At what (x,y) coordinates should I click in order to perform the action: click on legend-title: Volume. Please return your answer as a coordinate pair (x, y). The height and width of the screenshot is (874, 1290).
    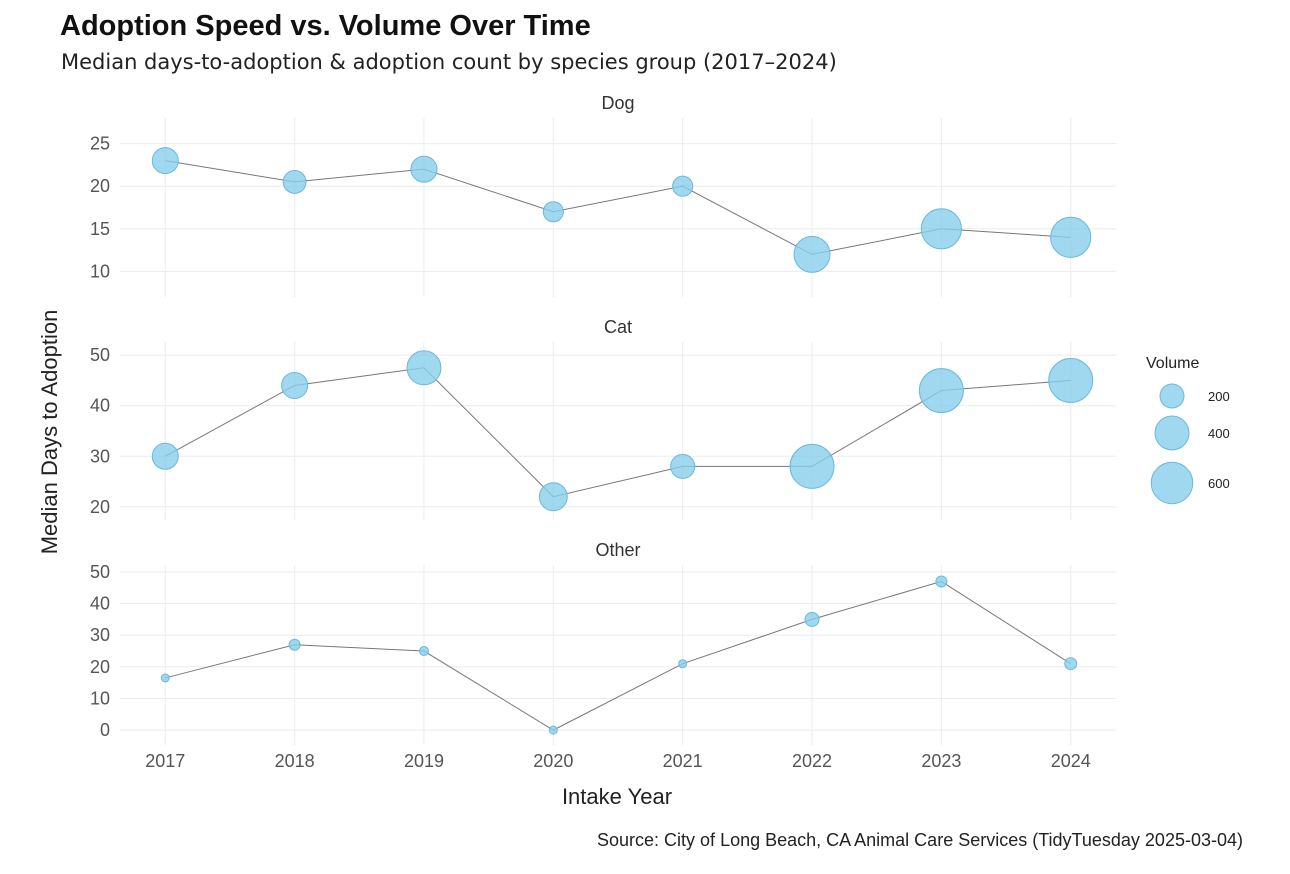
    Looking at the image, I should click on (1172, 363).